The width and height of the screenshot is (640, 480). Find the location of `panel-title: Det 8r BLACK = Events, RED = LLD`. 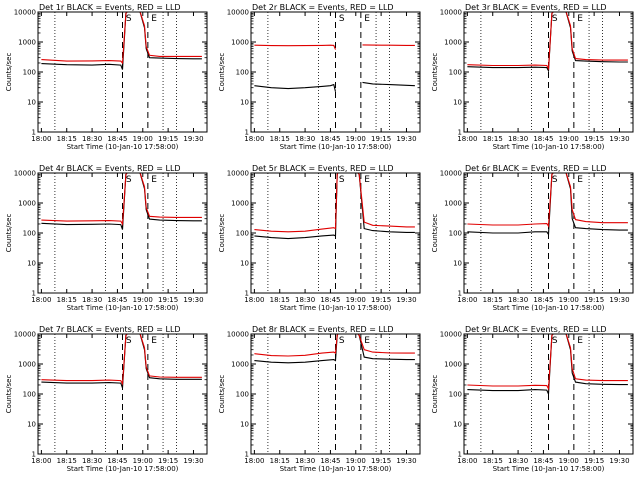

panel-title: Det 8r BLACK = Events, RED = LLD is located at coordinates (323, 329).